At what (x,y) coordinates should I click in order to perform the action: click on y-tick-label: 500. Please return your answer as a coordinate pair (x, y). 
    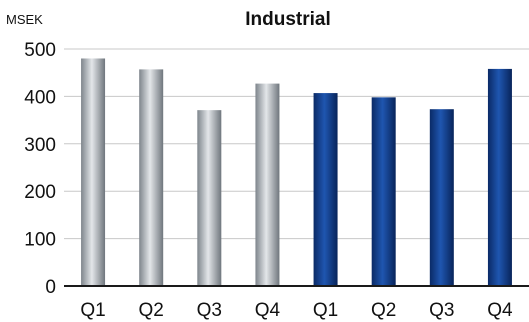
    Looking at the image, I should click on (40, 50).